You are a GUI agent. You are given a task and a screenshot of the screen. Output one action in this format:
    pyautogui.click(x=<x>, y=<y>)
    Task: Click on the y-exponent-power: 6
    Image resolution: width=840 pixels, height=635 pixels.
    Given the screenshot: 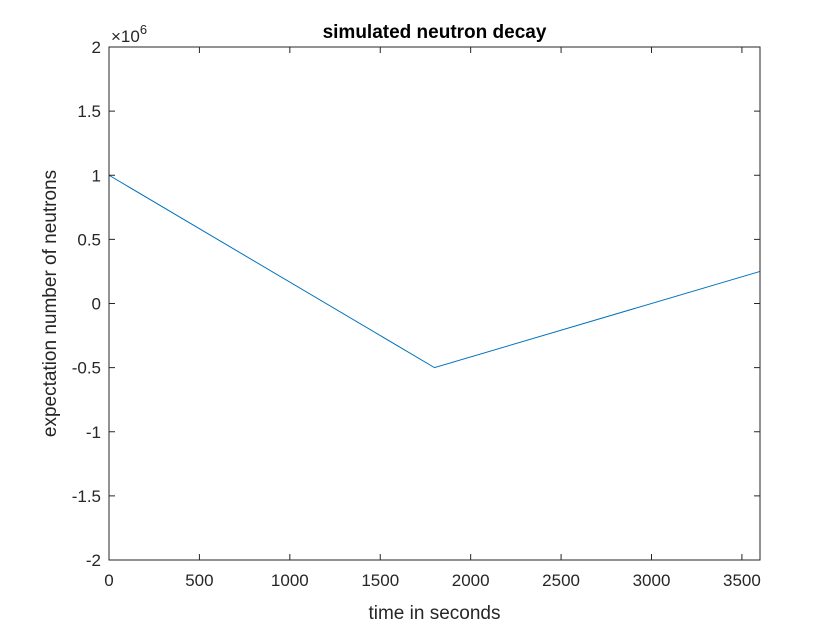 What is the action you would take?
    pyautogui.click(x=143, y=29)
    